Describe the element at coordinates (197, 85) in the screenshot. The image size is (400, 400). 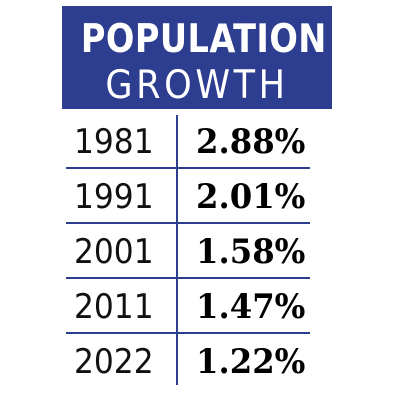
I see `title-line-2: GROWTH` at that location.